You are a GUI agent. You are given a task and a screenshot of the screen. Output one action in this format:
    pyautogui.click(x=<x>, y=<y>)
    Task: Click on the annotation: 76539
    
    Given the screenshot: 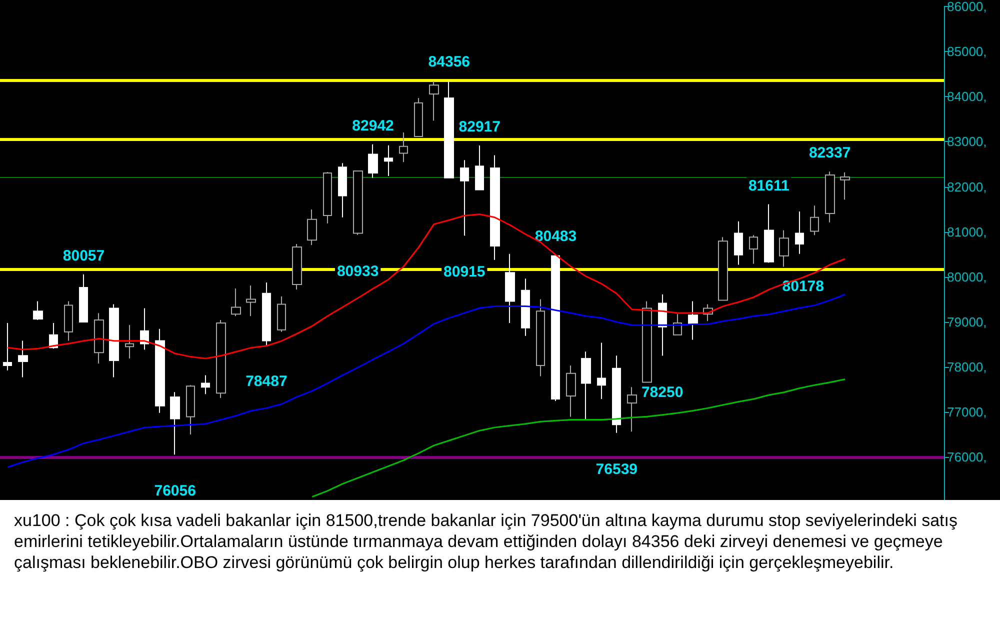 What is the action you would take?
    pyautogui.click(x=617, y=469)
    